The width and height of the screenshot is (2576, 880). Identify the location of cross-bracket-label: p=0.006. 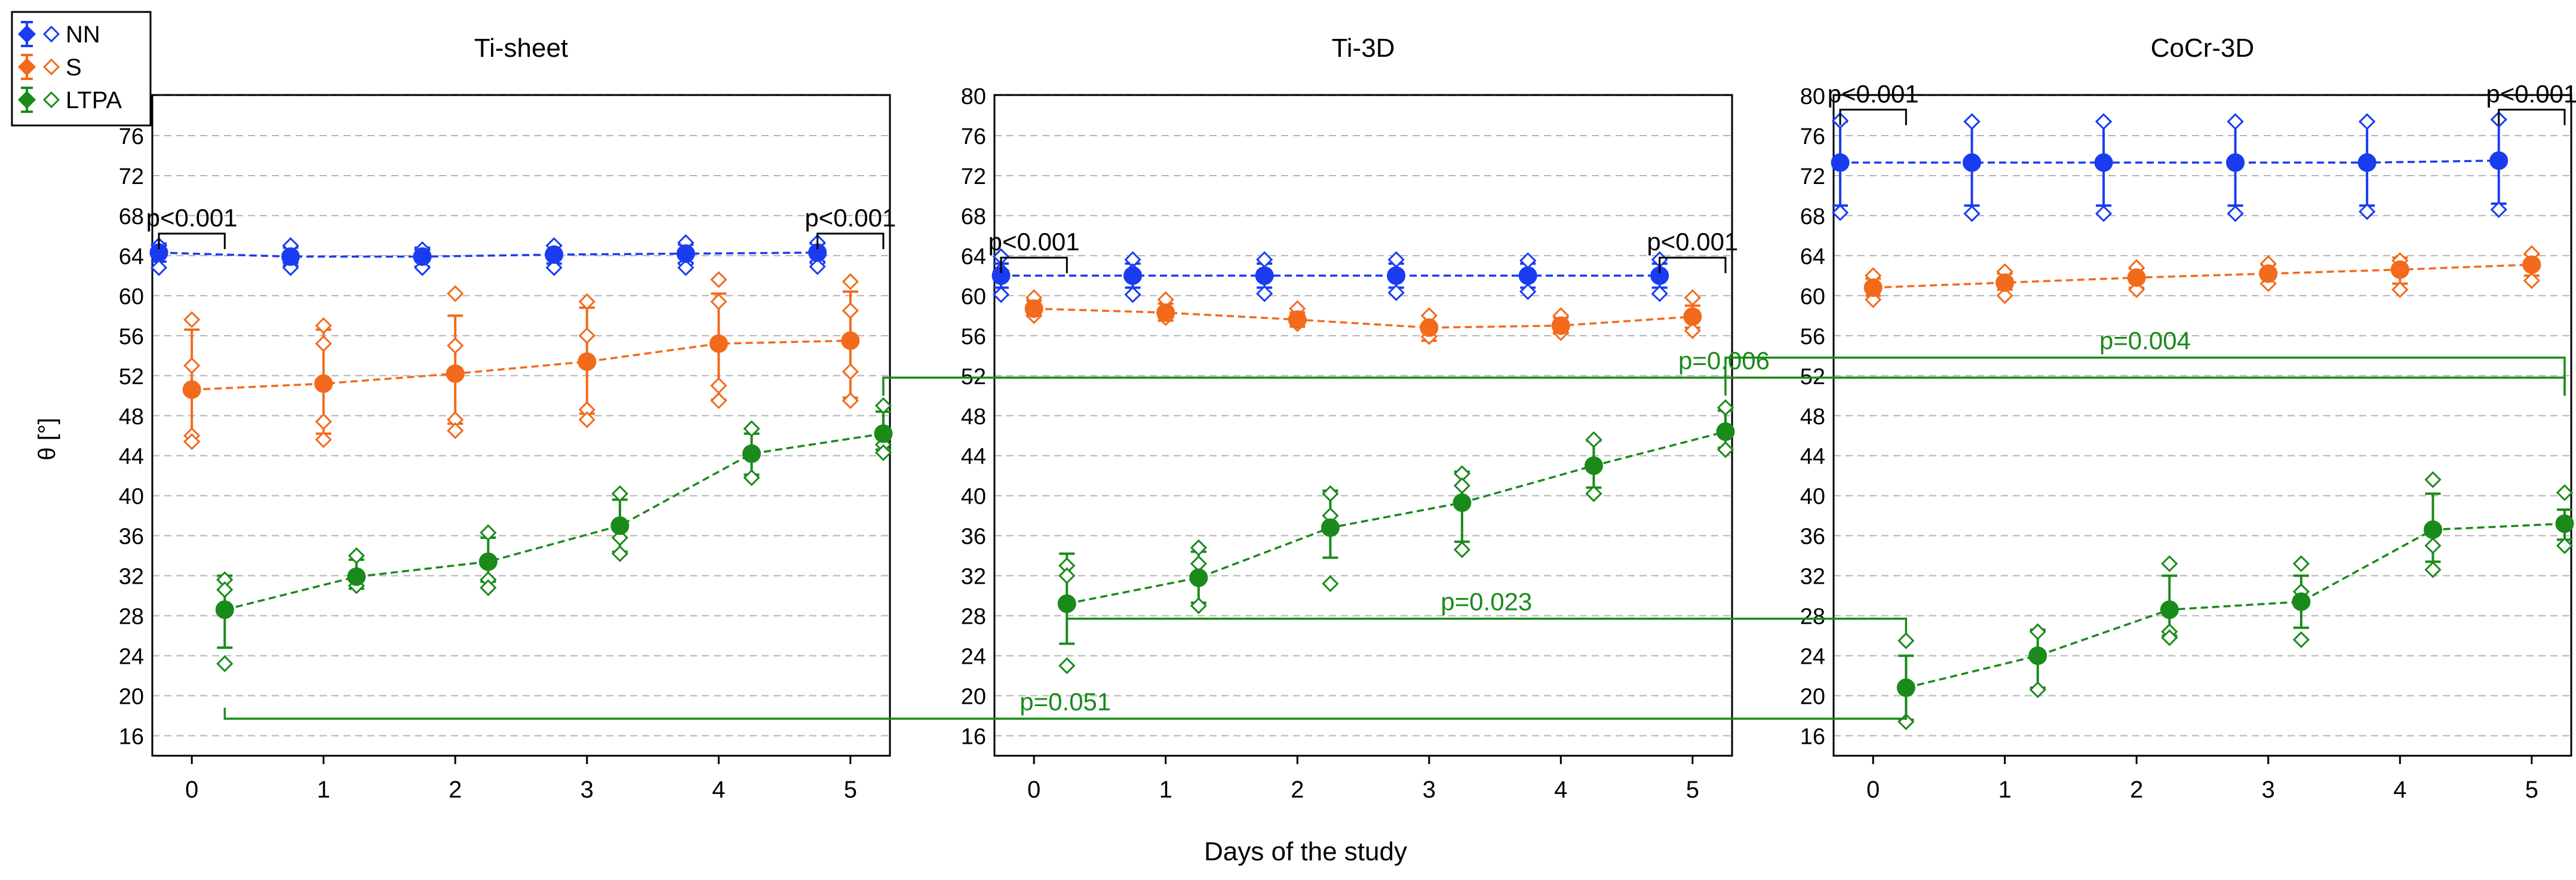
(1724, 361).